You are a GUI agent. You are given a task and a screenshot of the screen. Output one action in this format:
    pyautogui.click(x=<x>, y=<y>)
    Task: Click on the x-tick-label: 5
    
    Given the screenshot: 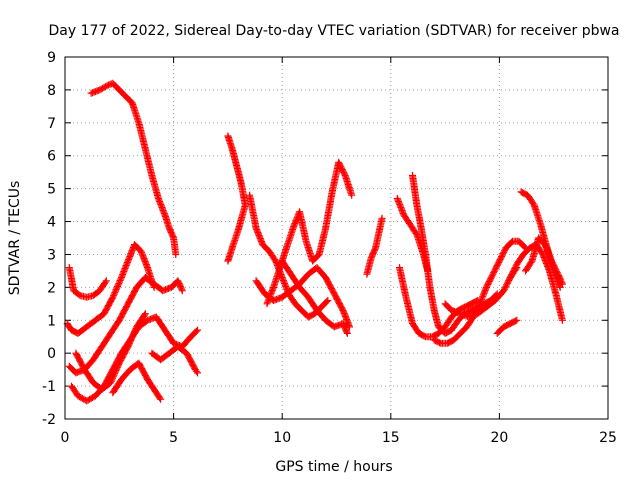 What is the action you would take?
    pyautogui.click(x=173, y=438)
    